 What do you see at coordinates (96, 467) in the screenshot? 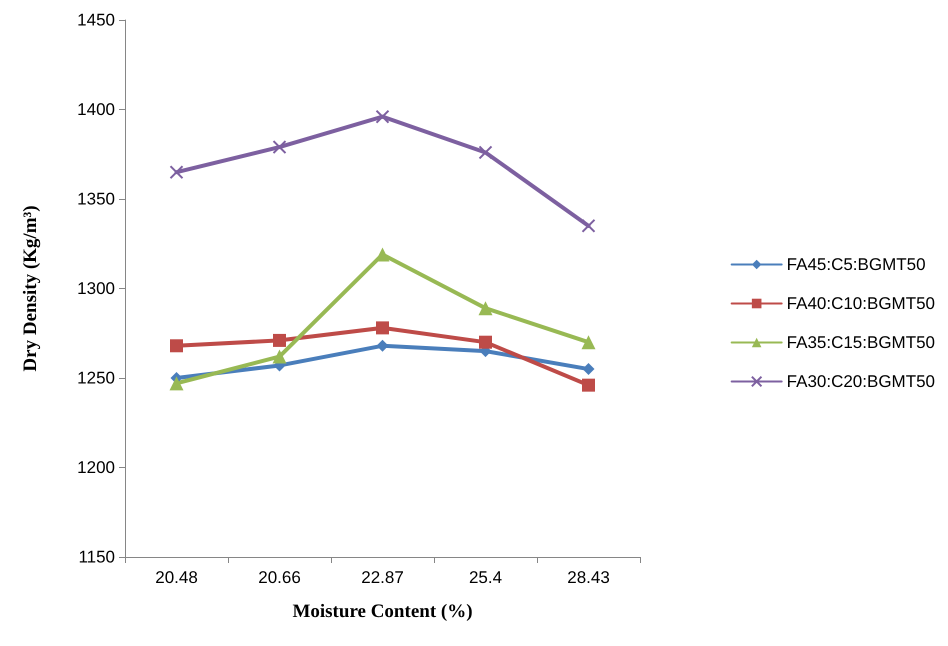
I see `y-tick-label: 1200` at bounding box center [96, 467].